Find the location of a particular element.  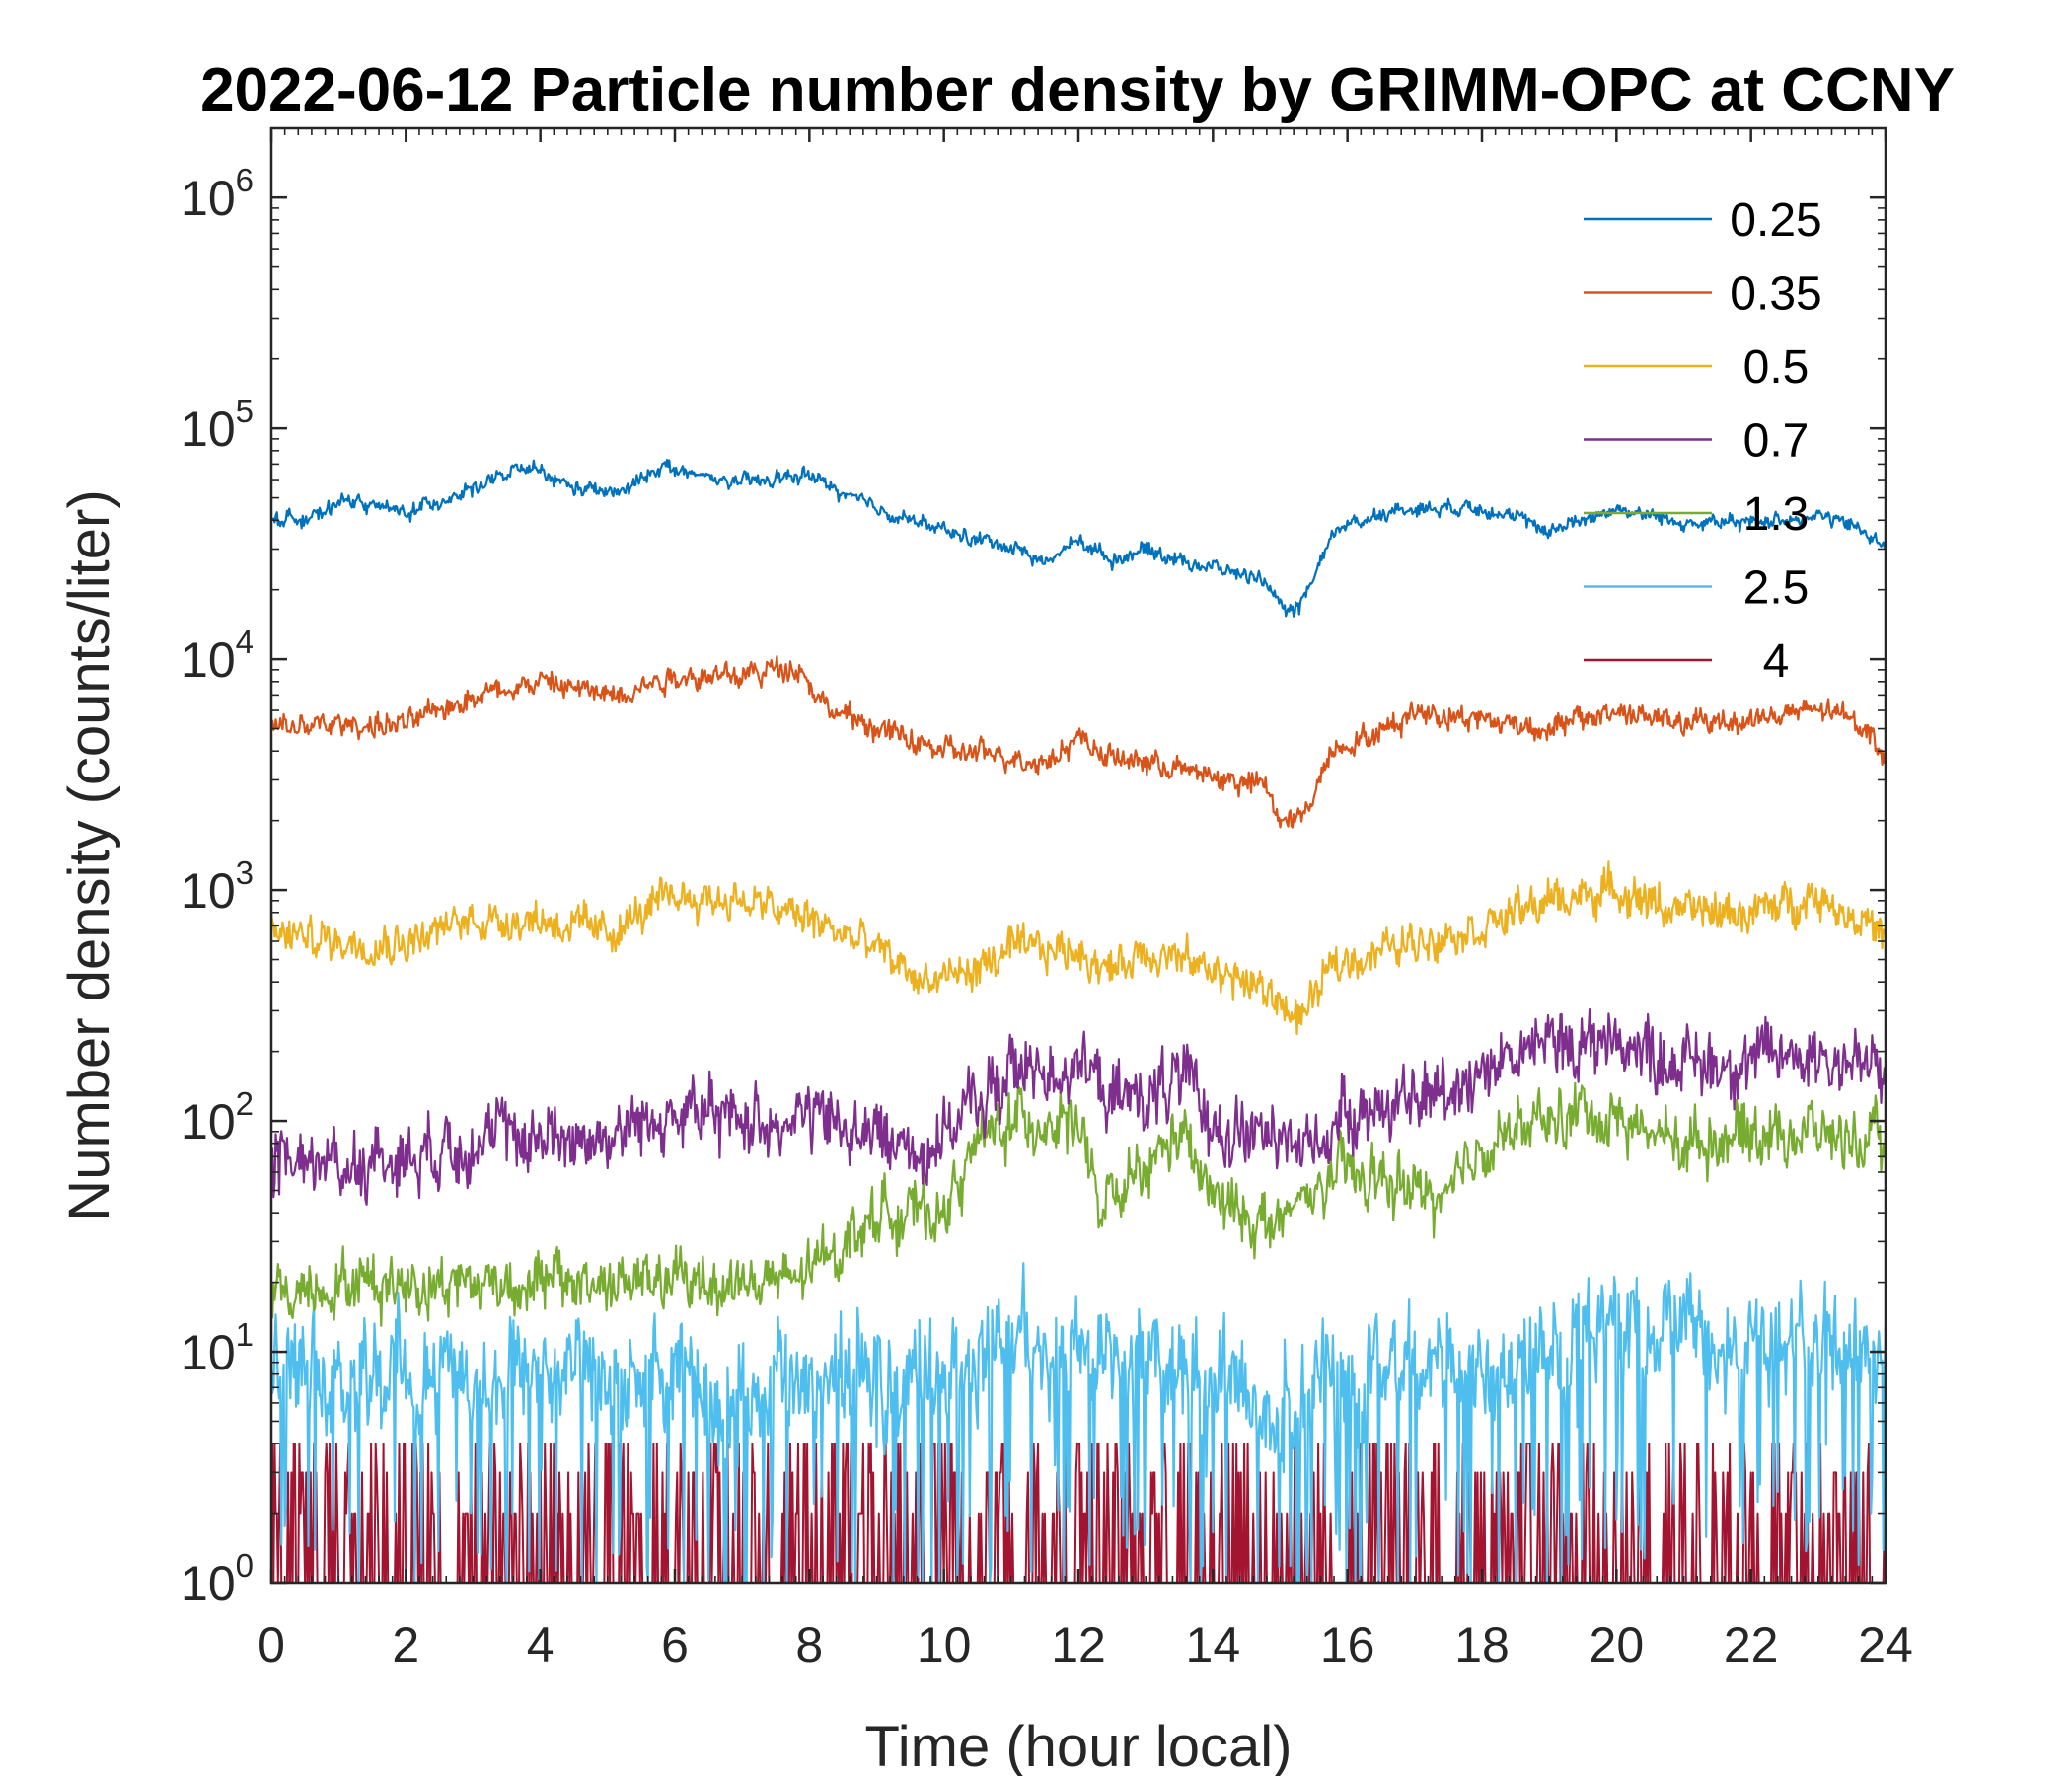

x-tick-label: 0 is located at coordinates (272, 1645).